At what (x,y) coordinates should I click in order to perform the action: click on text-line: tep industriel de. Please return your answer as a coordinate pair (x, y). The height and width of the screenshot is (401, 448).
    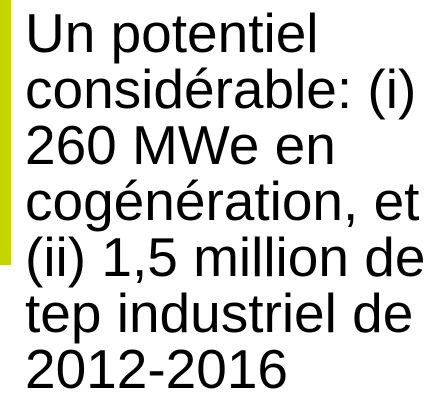
    Looking at the image, I should click on (219, 313).